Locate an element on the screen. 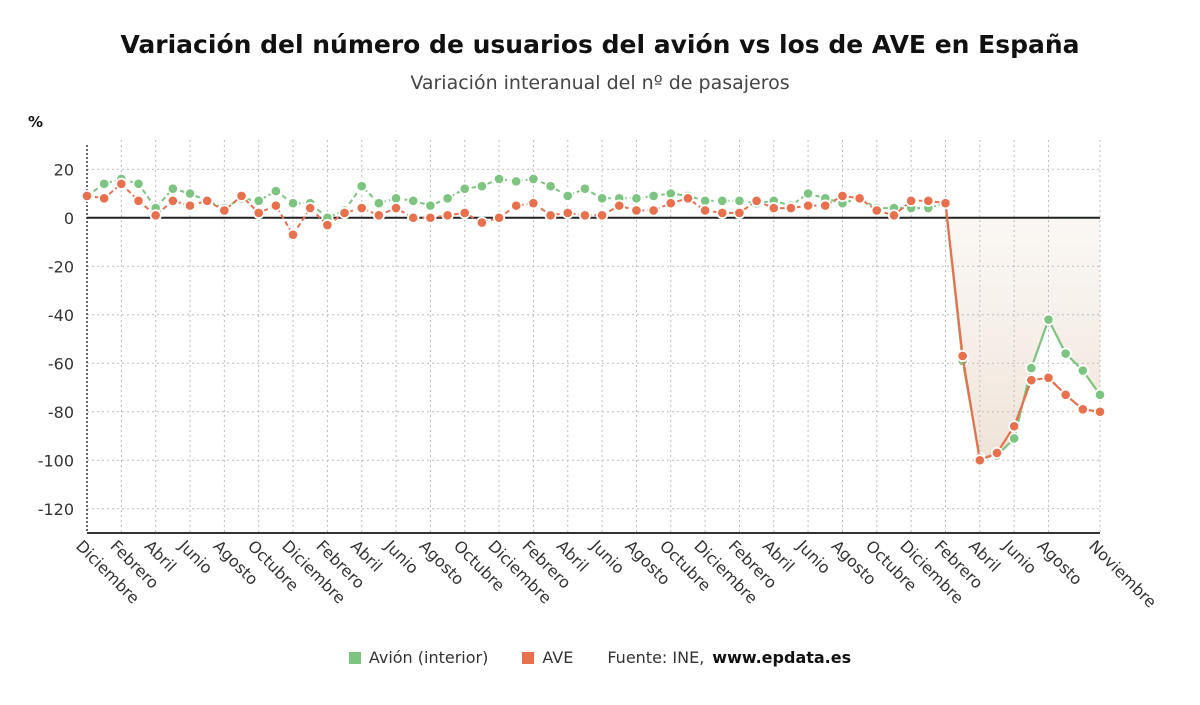  legend-item-ave: AVE is located at coordinates (547, 657).